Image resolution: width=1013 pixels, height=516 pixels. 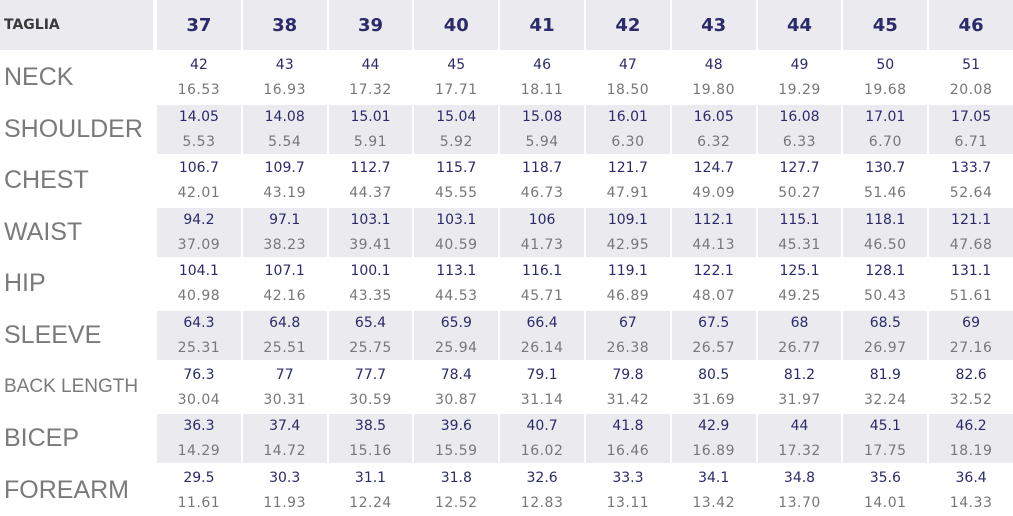 What do you see at coordinates (199, 477) in the screenshot?
I see `cm-value: 29.5` at bounding box center [199, 477].